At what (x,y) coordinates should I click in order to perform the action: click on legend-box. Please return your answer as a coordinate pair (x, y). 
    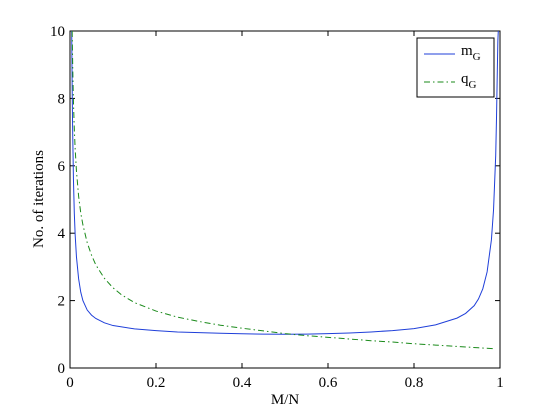
    Looking at the image, I should click on (455, 67).